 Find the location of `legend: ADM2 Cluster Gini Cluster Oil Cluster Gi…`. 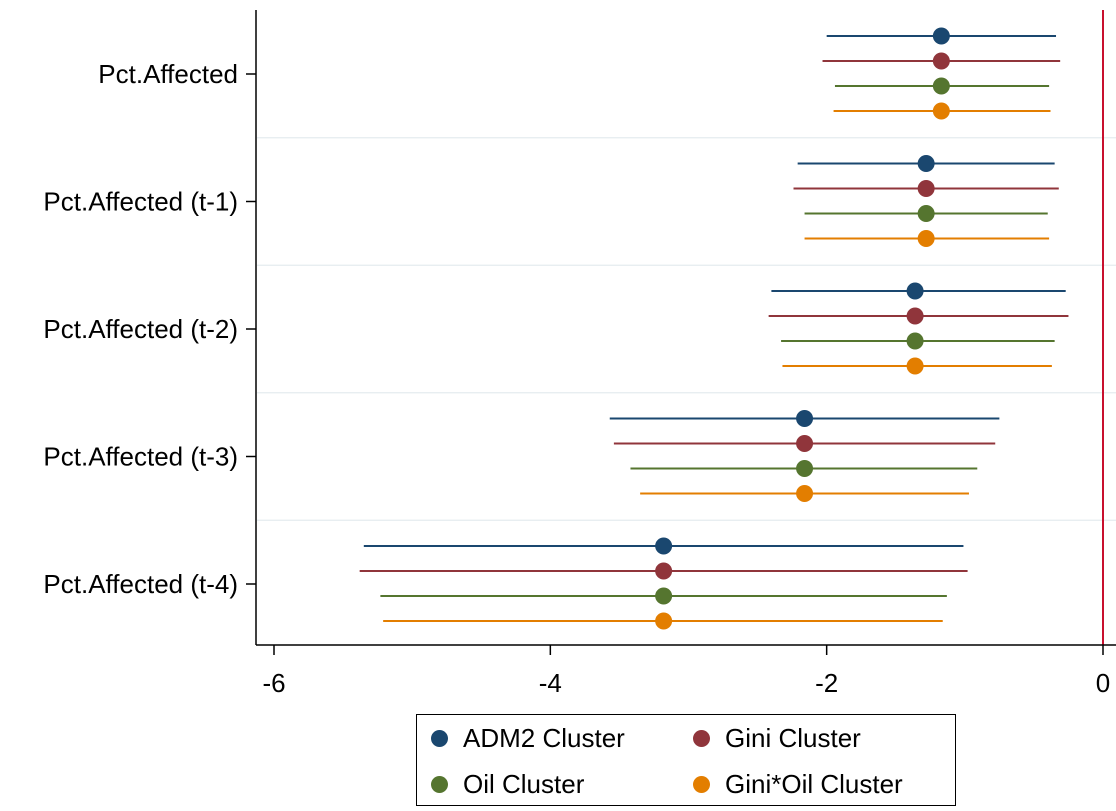

legend: ADM2 Cluster Gini Cluster Oil Cluster Gi… is located at coordinates (686, 760).